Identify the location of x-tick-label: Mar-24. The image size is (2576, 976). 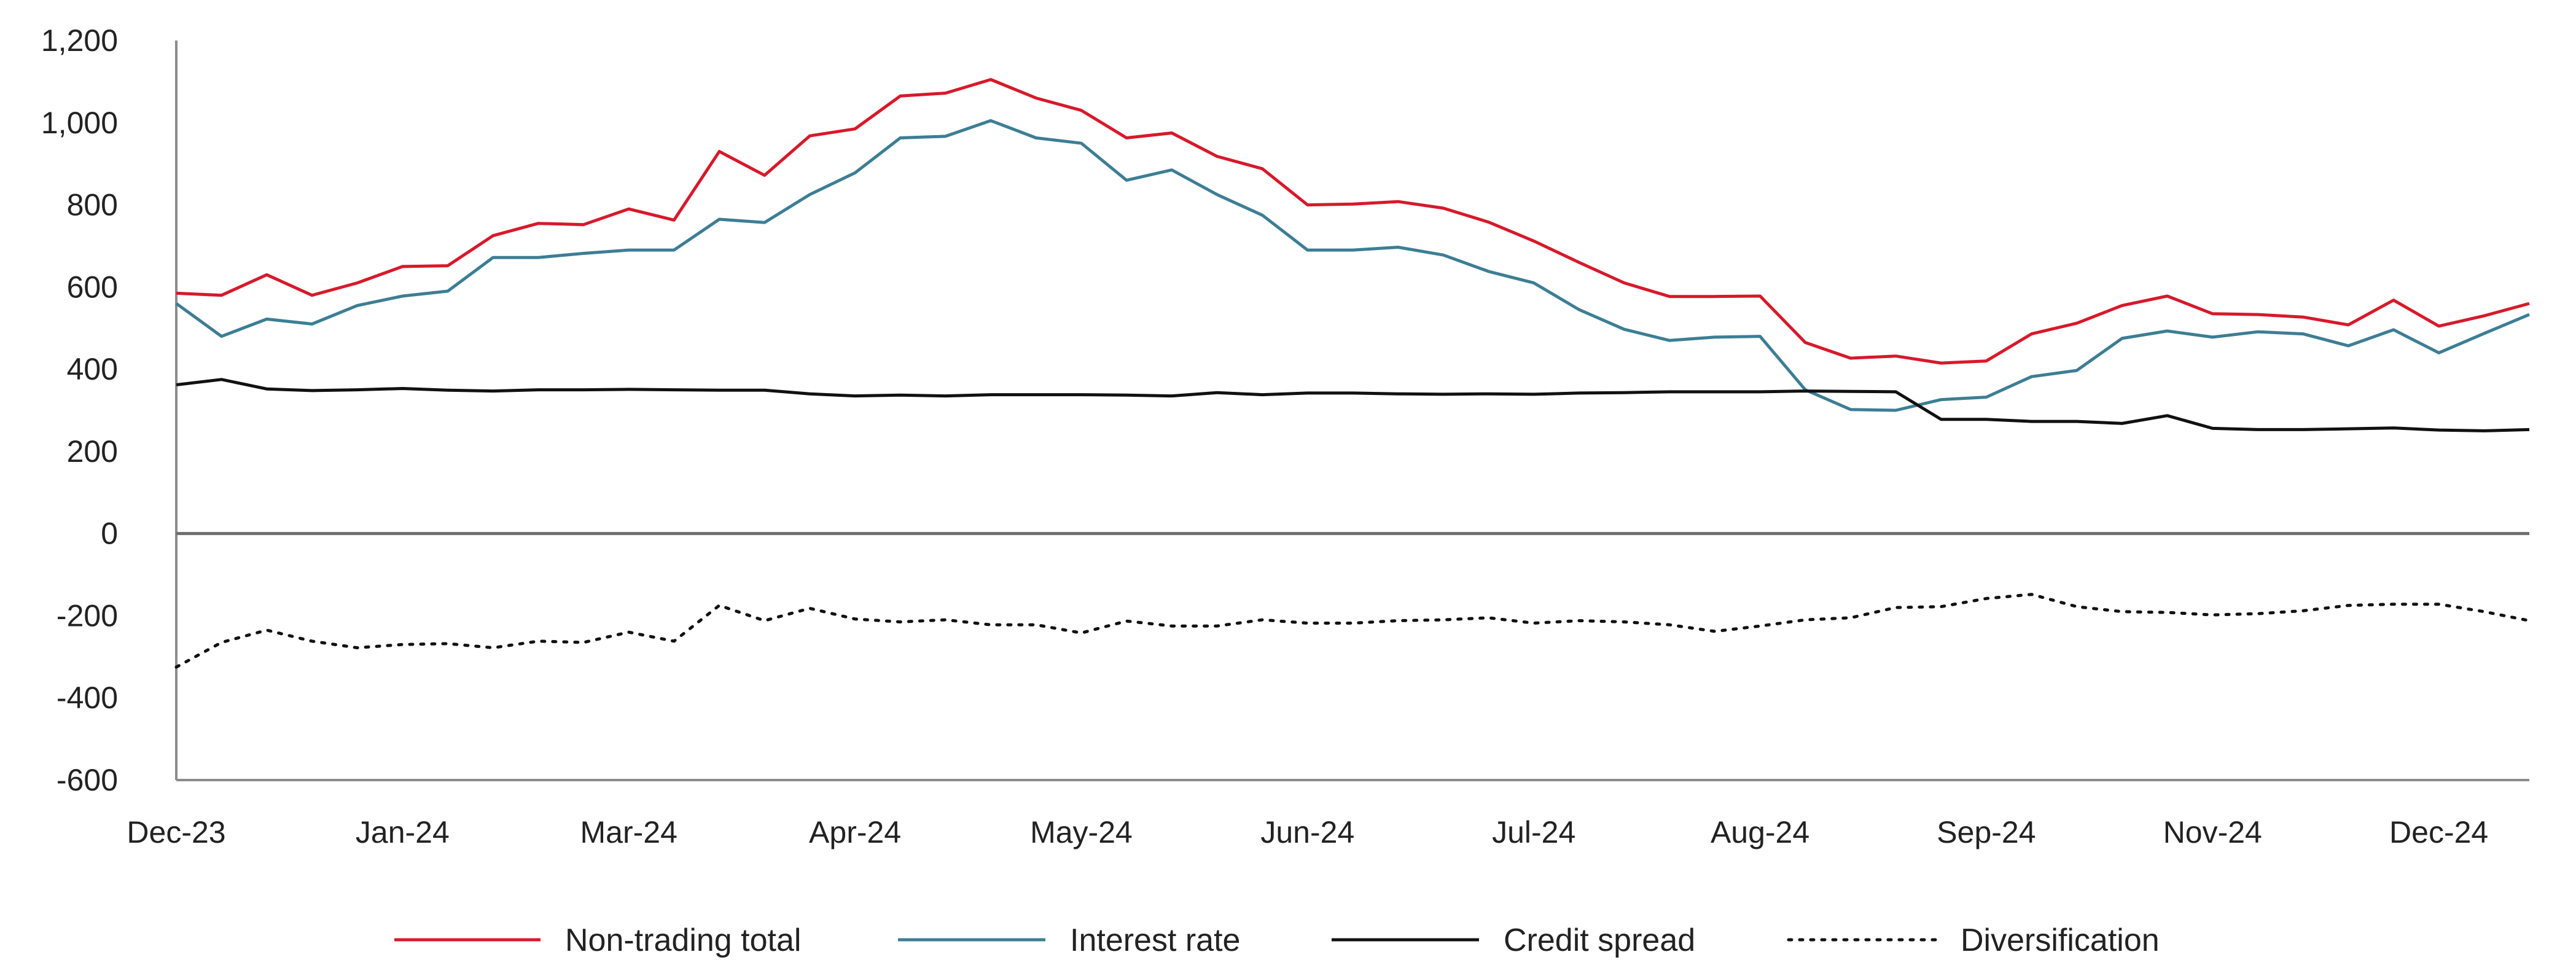
(628, 832).